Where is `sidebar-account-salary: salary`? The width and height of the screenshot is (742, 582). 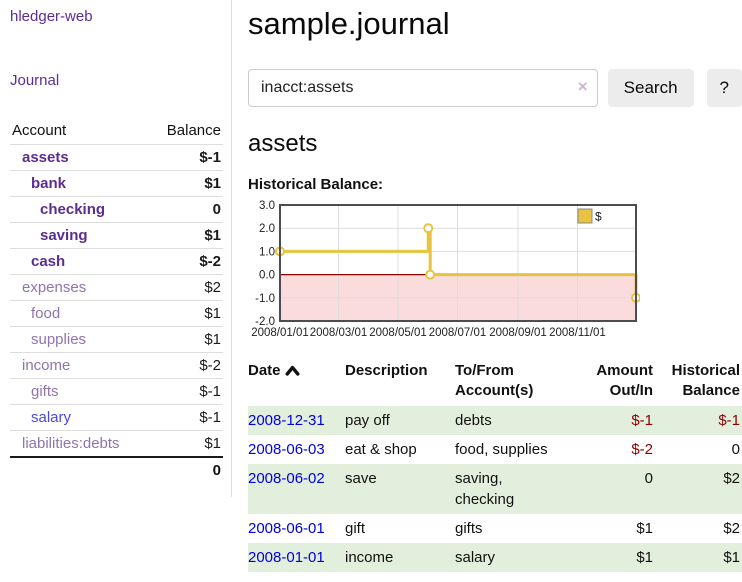
sidebar-account-salary: salary is located at coordinates (51, 417).